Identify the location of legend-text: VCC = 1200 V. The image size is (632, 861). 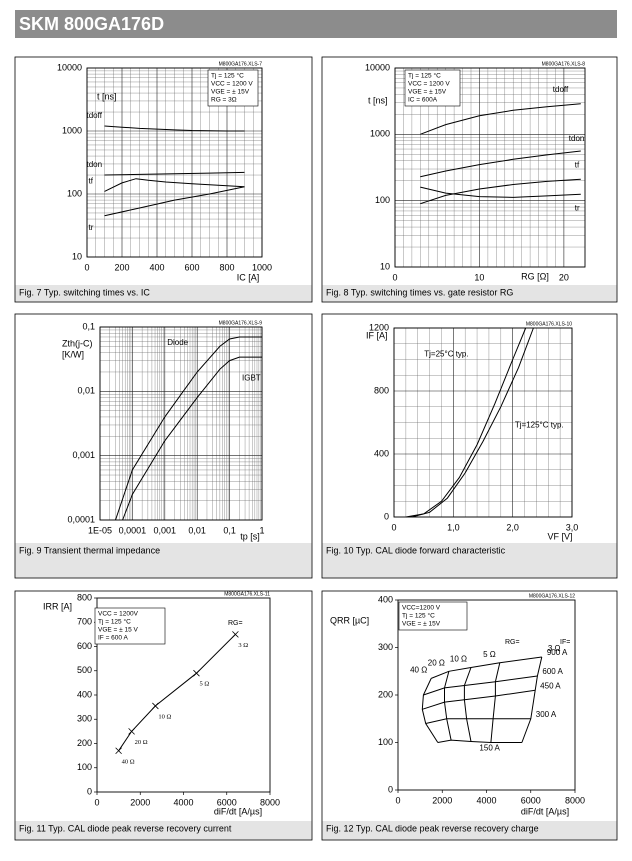
(232, 84).